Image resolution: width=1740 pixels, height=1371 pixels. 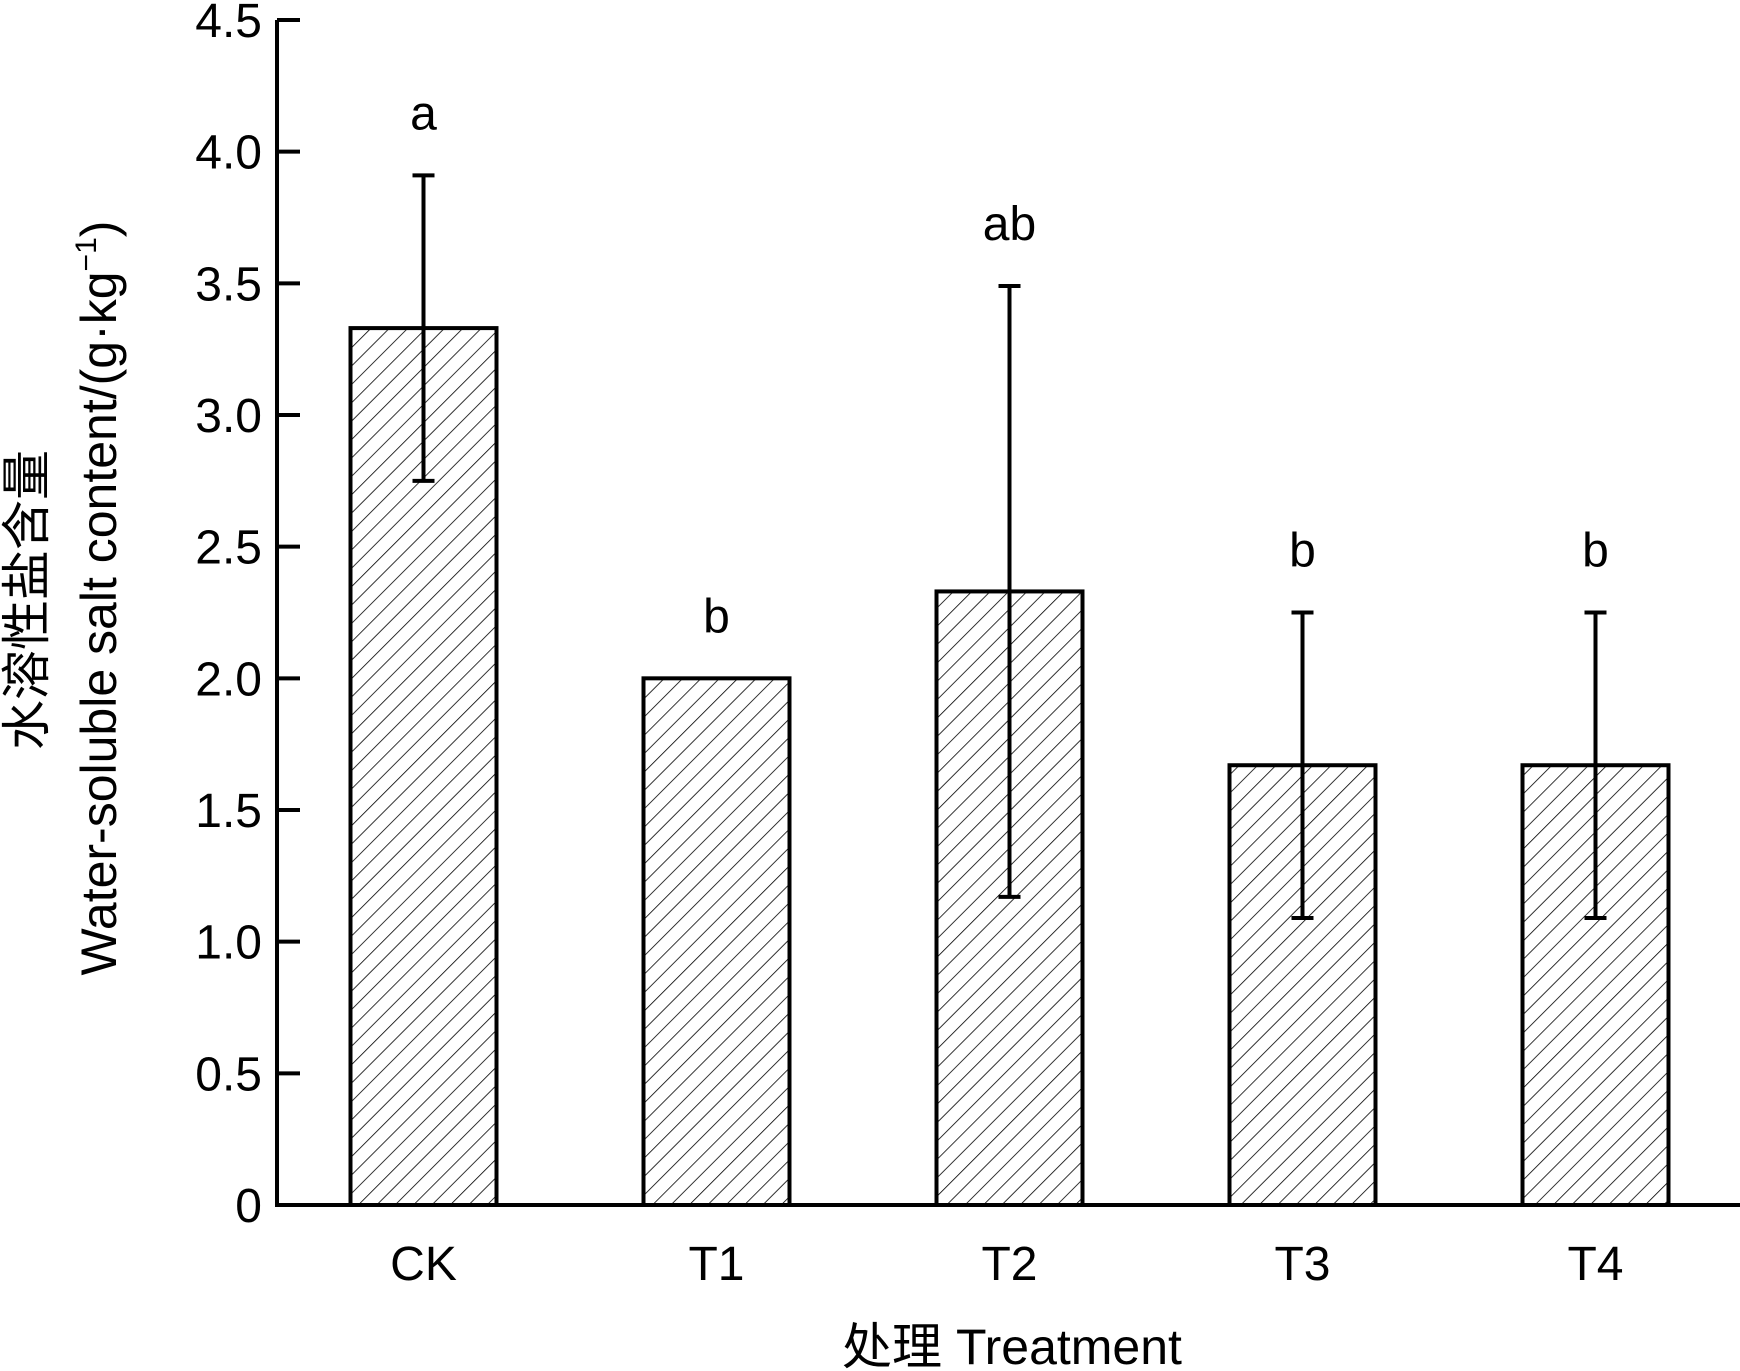 What do you see at coordinates (1595, 551) in the screenshot?
I see `significance-letter-t4: b` at bounding box center [1595, 551].